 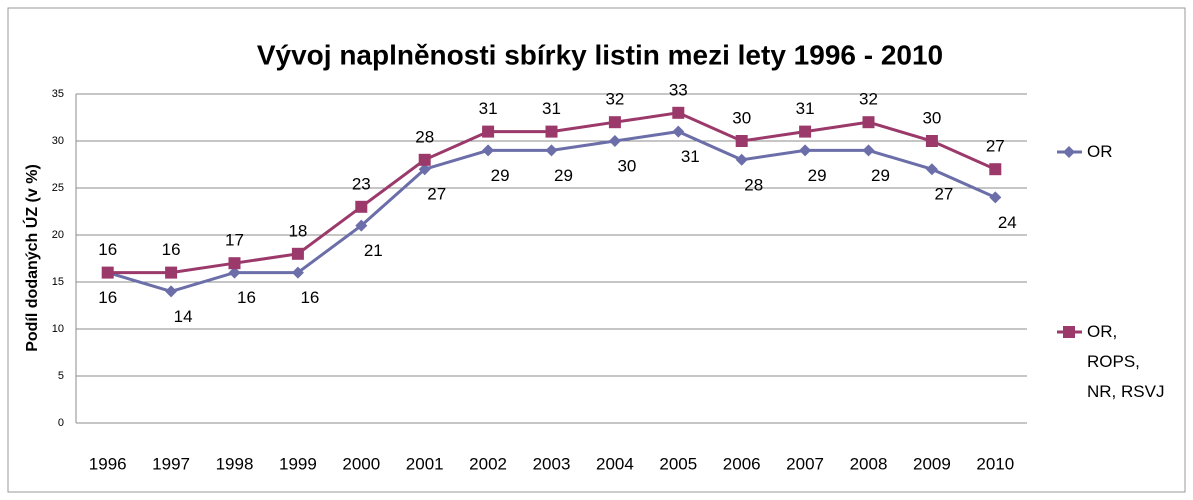 I want to click on x-tick-label: 2001, so click(x=425, y=463).